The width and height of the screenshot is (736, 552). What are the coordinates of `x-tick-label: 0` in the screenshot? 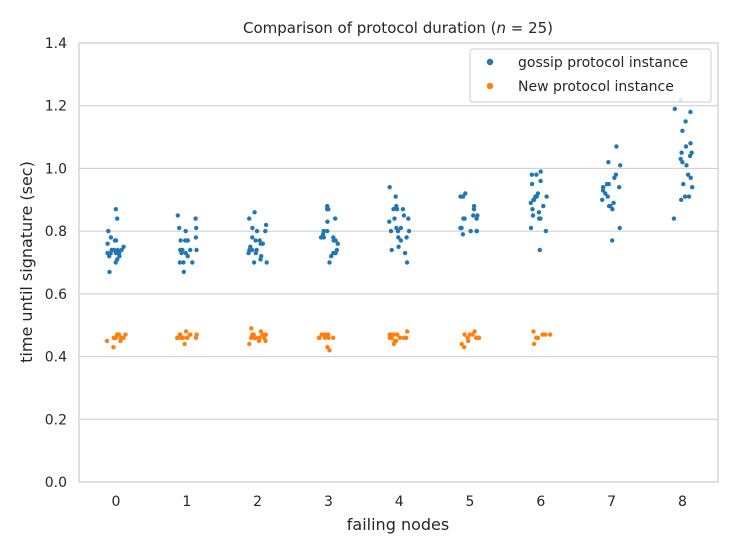 It's located at (116, 502).